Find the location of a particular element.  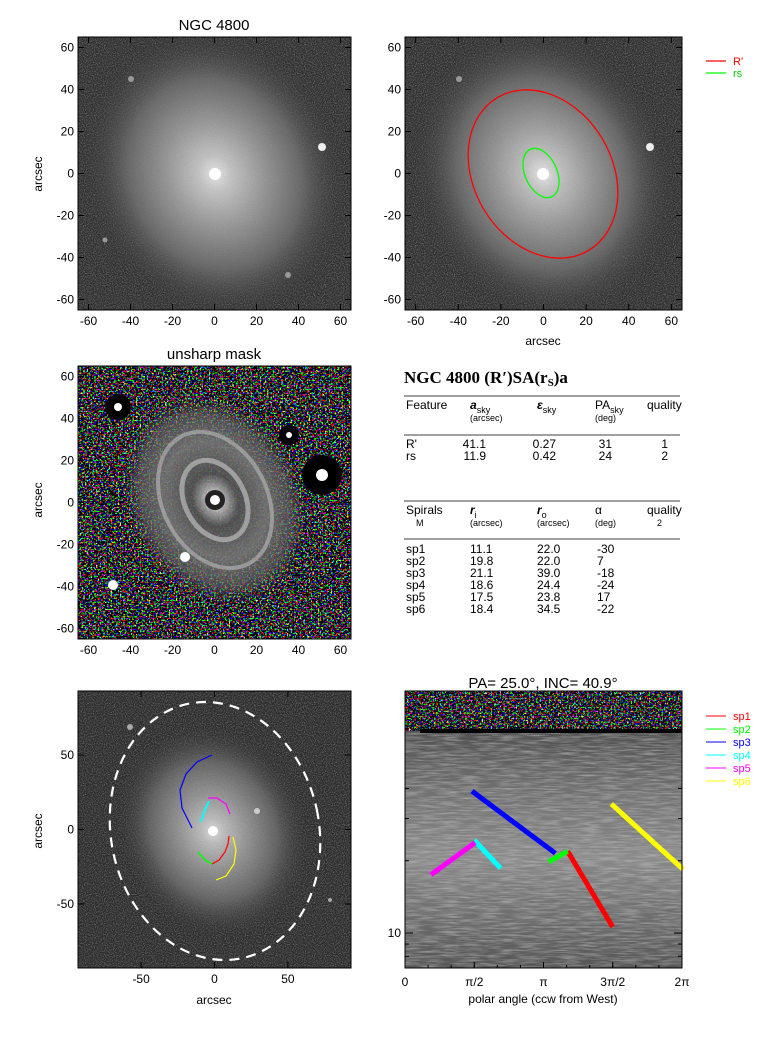

x-tick-label: -50 is located at coordinates (141, 979).